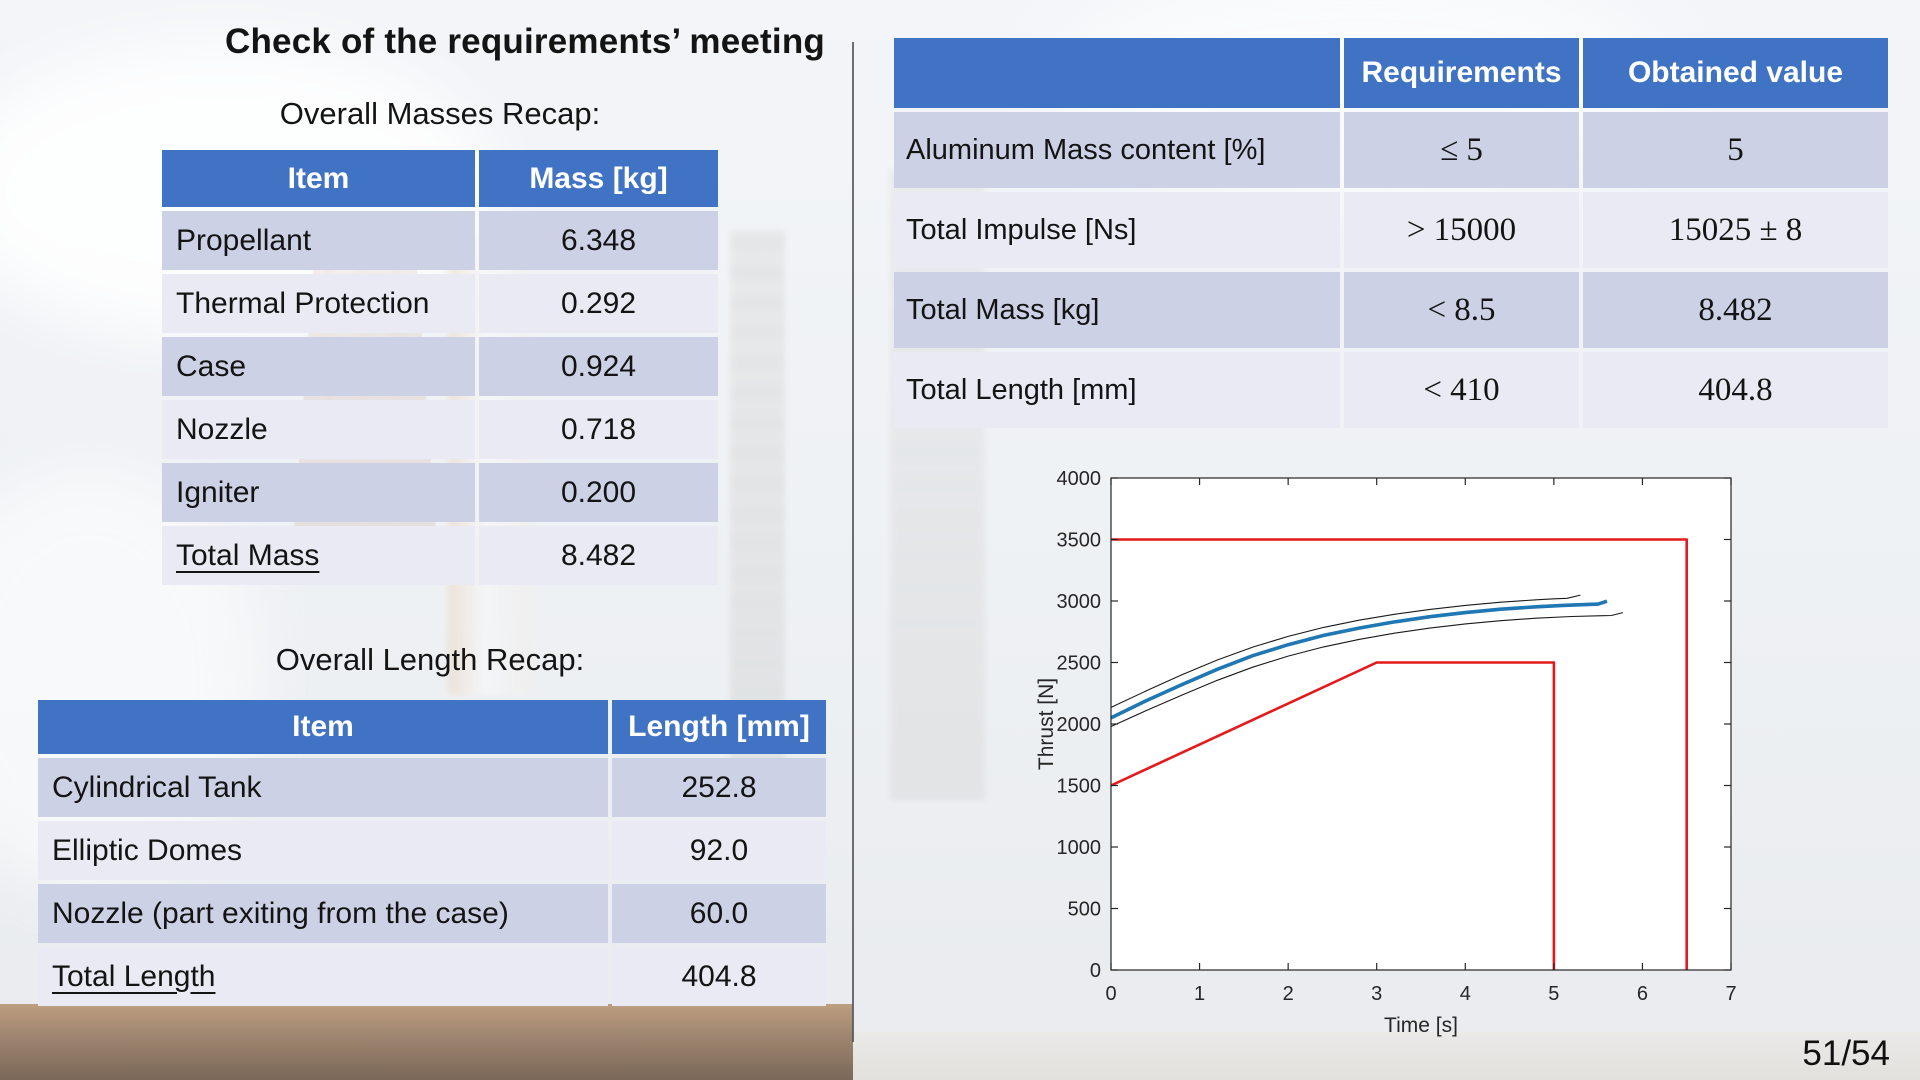  I want to click on length-total-item: Total Length, so click(323, 976).